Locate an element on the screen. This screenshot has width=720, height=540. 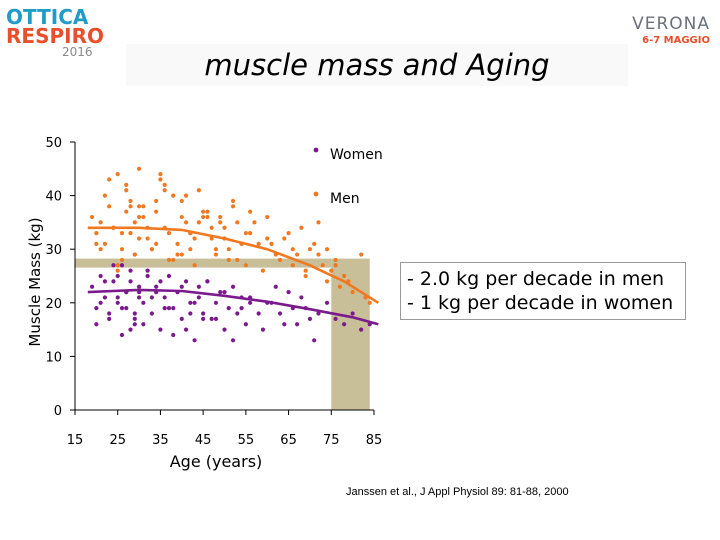
x-tick-label: 35 is located at coordinates (160, 440).